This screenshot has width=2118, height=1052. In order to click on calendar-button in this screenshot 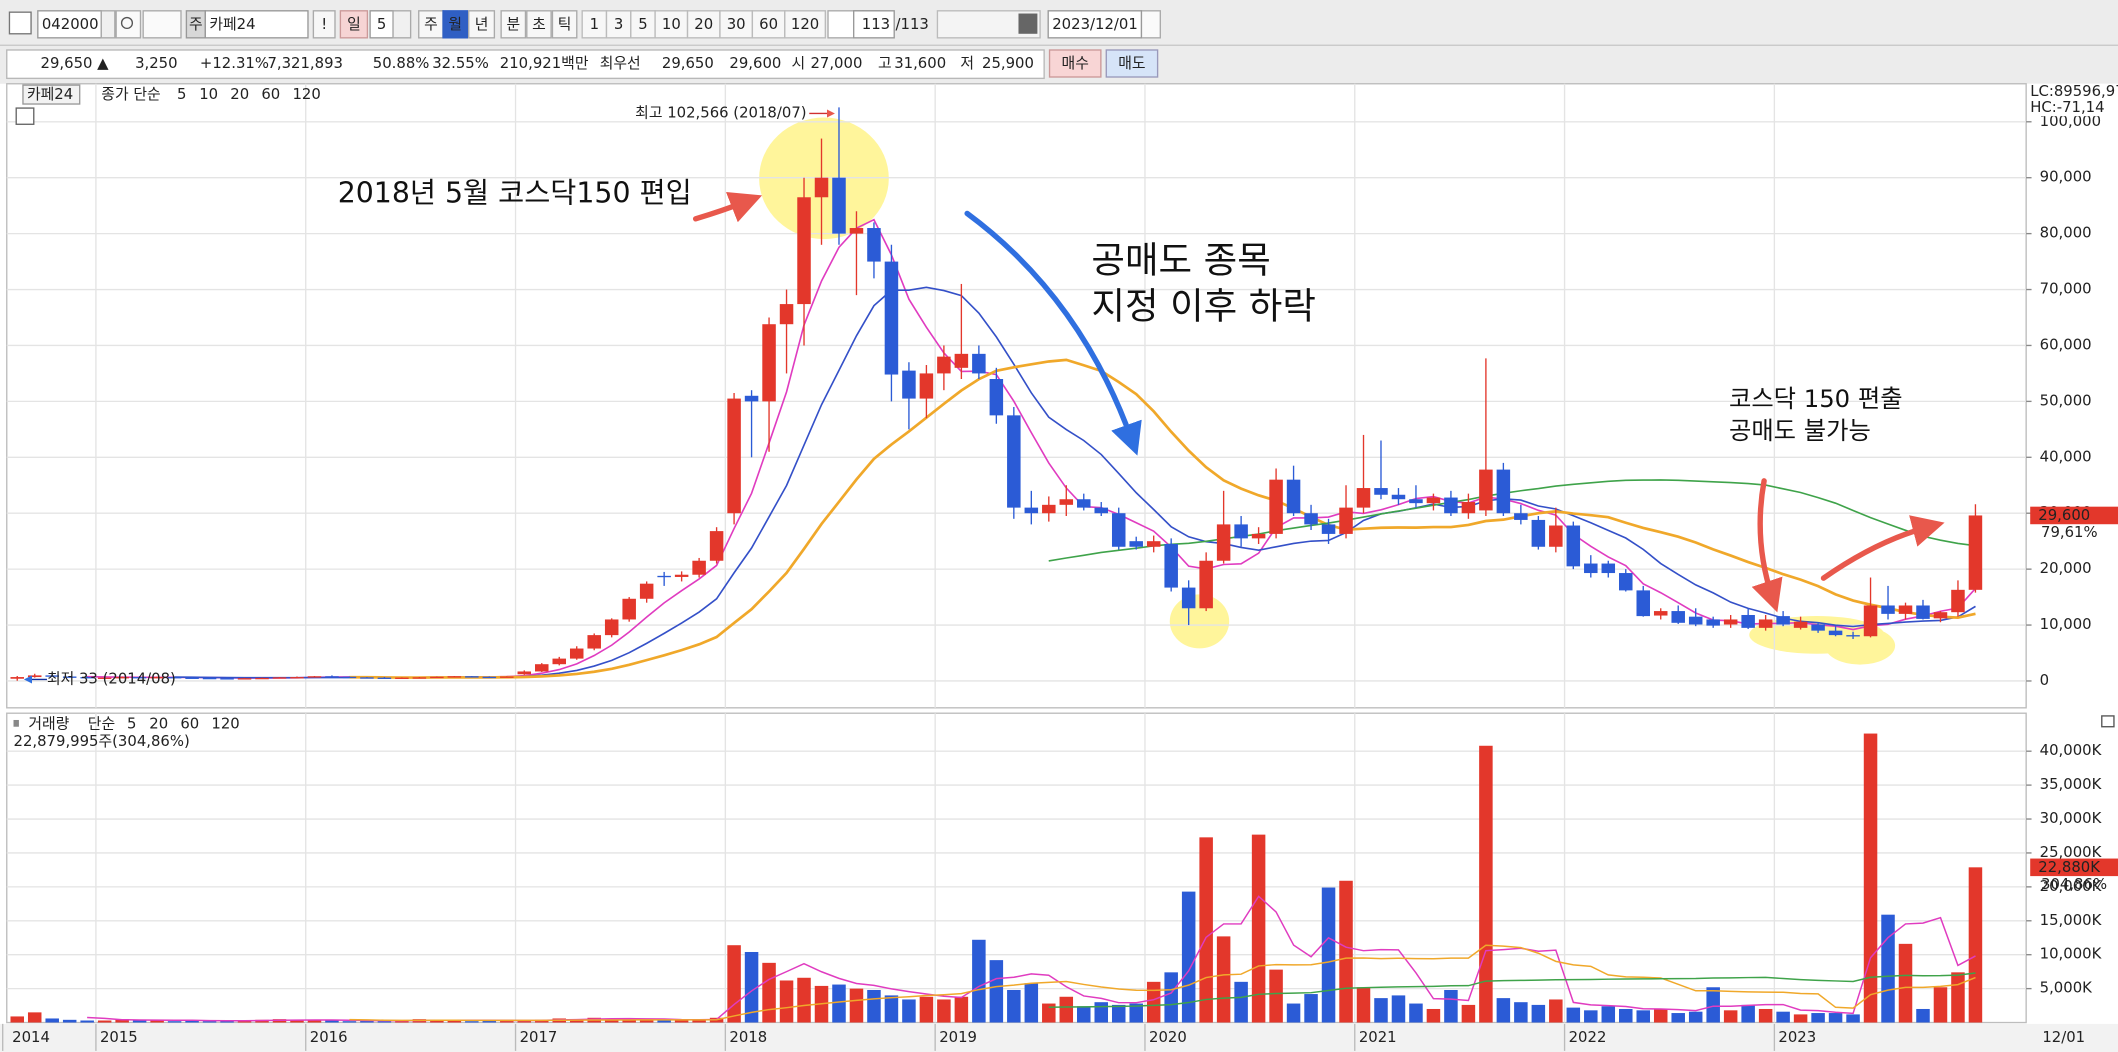, I will do `click(1150, 24)`.